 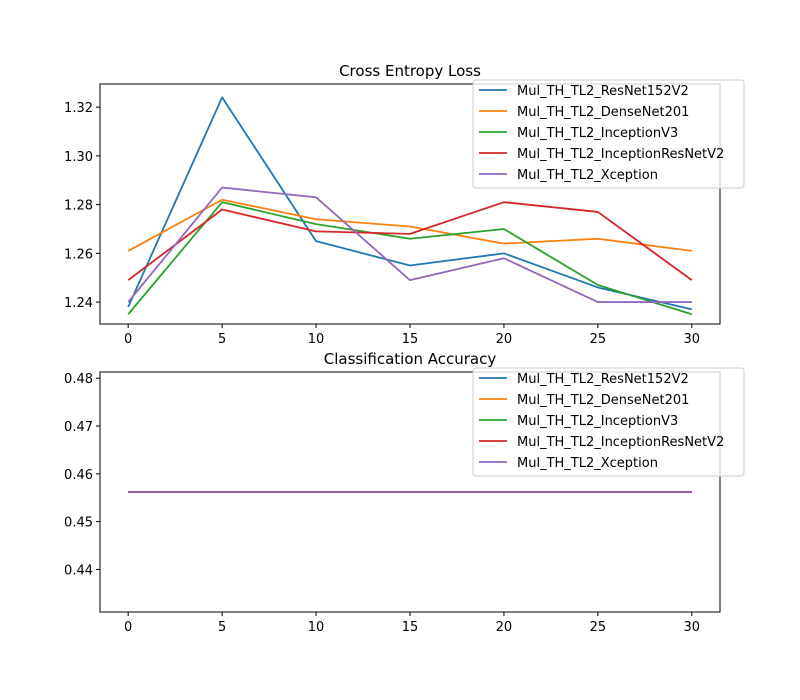 What do you see at coordinates (78, 206) in the screenshot?
I see `y-tick-label: 1.28` at bounding box center [78, 206].